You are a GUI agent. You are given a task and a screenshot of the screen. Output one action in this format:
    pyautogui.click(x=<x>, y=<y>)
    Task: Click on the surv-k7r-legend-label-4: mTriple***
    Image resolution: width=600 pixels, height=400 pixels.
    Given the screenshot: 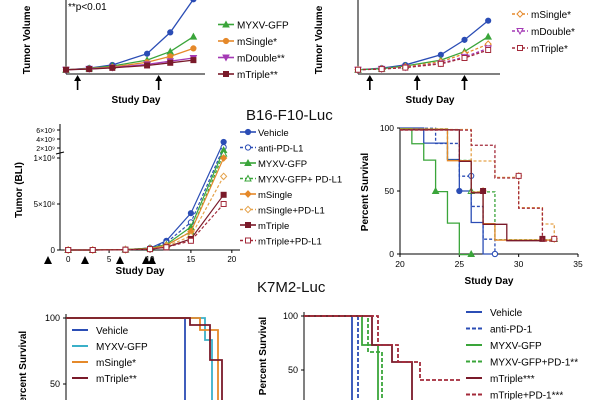 What is the action you would take?
    pyautogui.click(x=512, y=379)
    